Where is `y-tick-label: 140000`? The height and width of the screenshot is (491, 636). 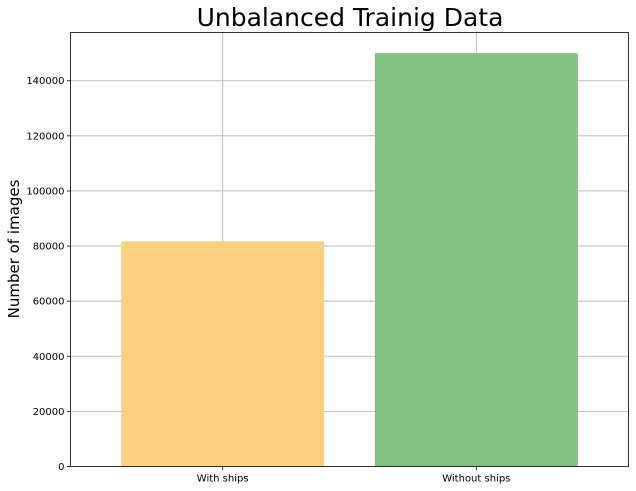
y-tick-label: 140000 is located at coordinates (45, 81).